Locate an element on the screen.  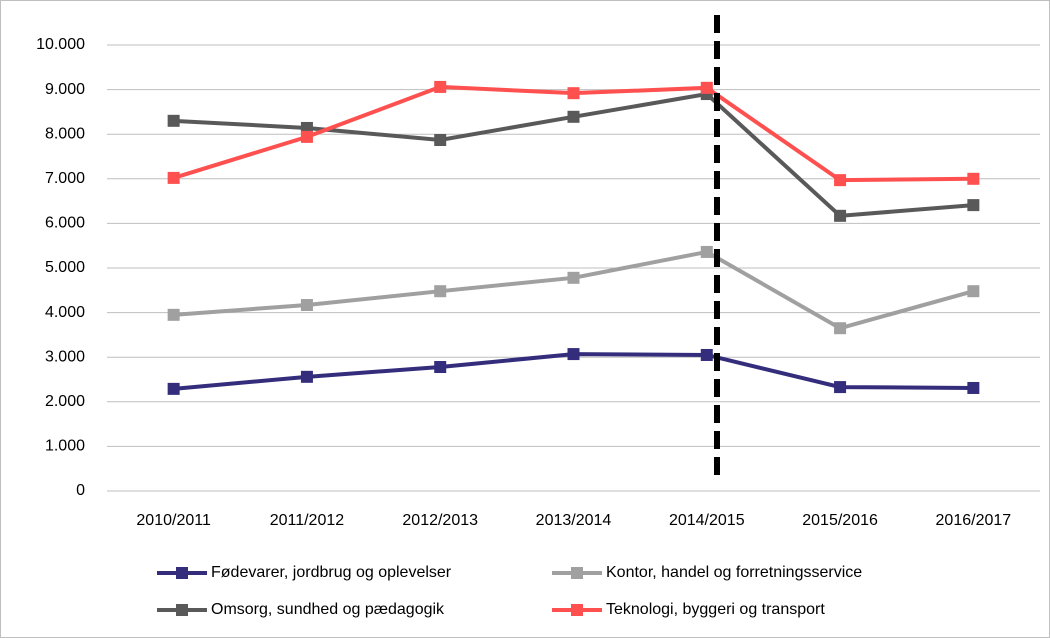
y-tick-label: 3.000 is located at coordinates (65, 356).